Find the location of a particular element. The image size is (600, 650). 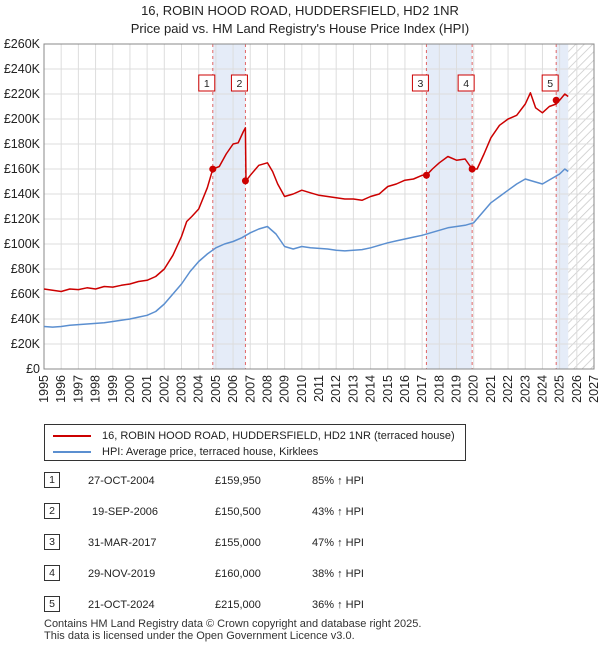

y-tick-label: £160K is located at coordinates (22, 169).